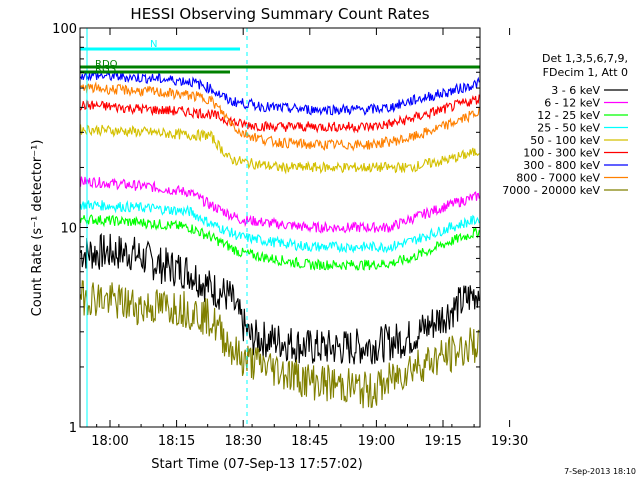  I want to click on y-axis-label: Count Rate (s⁻¹ detector⁻¹), so click(37, 228).